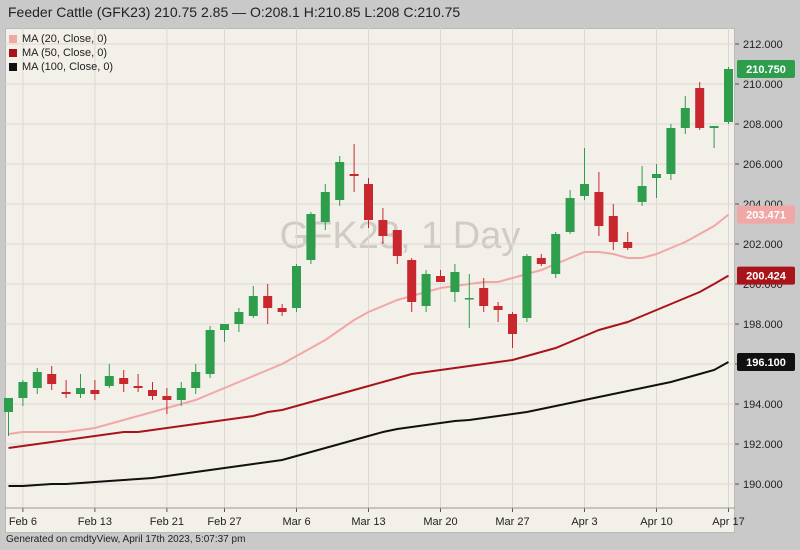 Image resolution: width=800 pixels, height=550 pixels. What do you see at coordinates (64, 39) in the screenshot?
I see `legend-label: MA (20, Close, 0)` at bounding box center [64, 39].